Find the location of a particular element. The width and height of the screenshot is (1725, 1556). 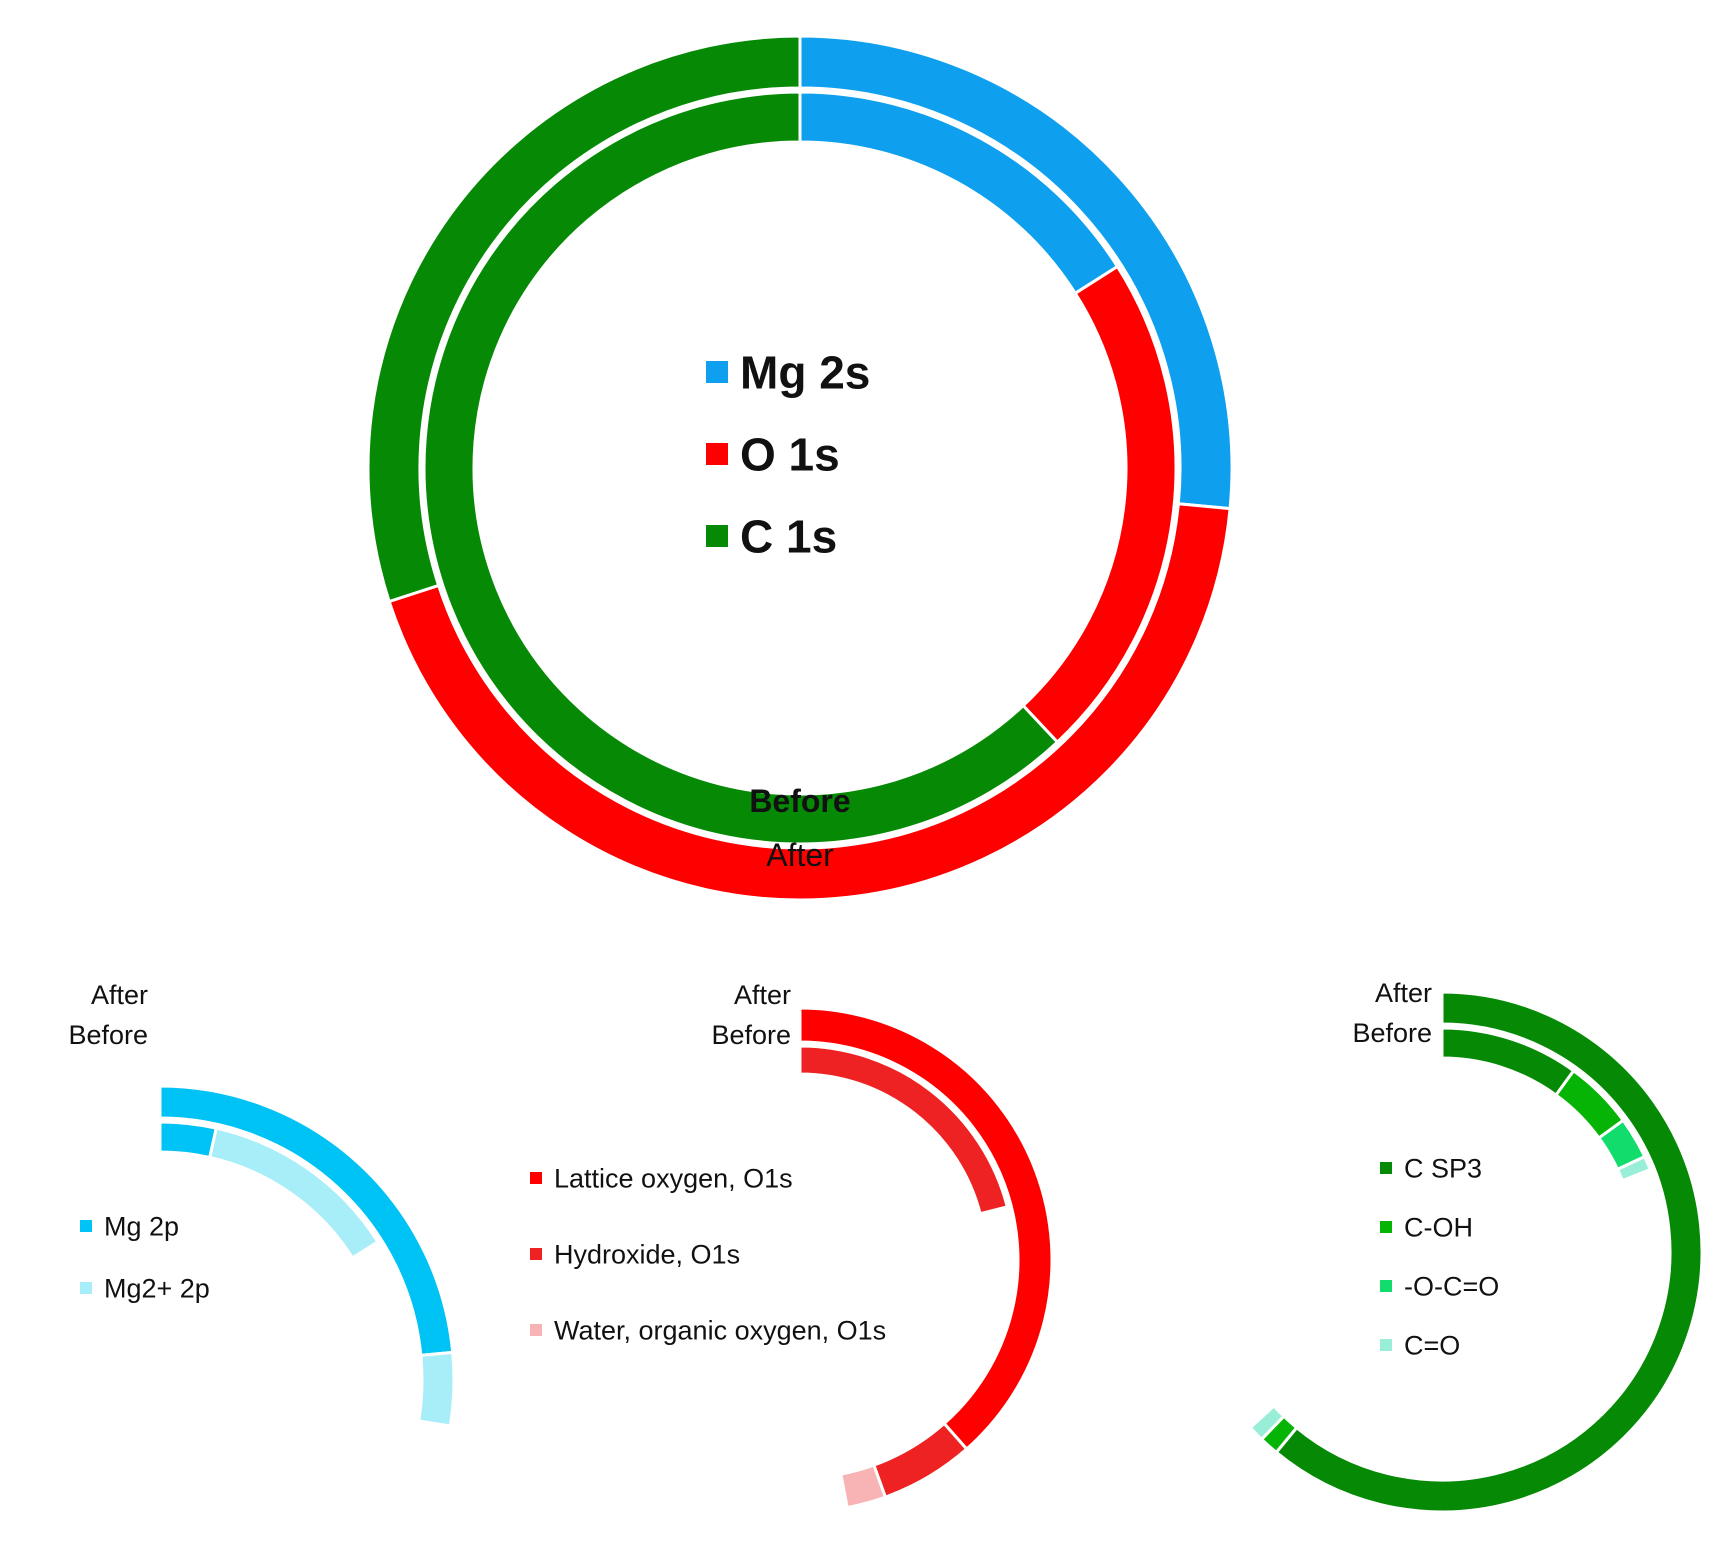

legend-label-mg-2s: Mg 2s is located at coordinates (805, 373).